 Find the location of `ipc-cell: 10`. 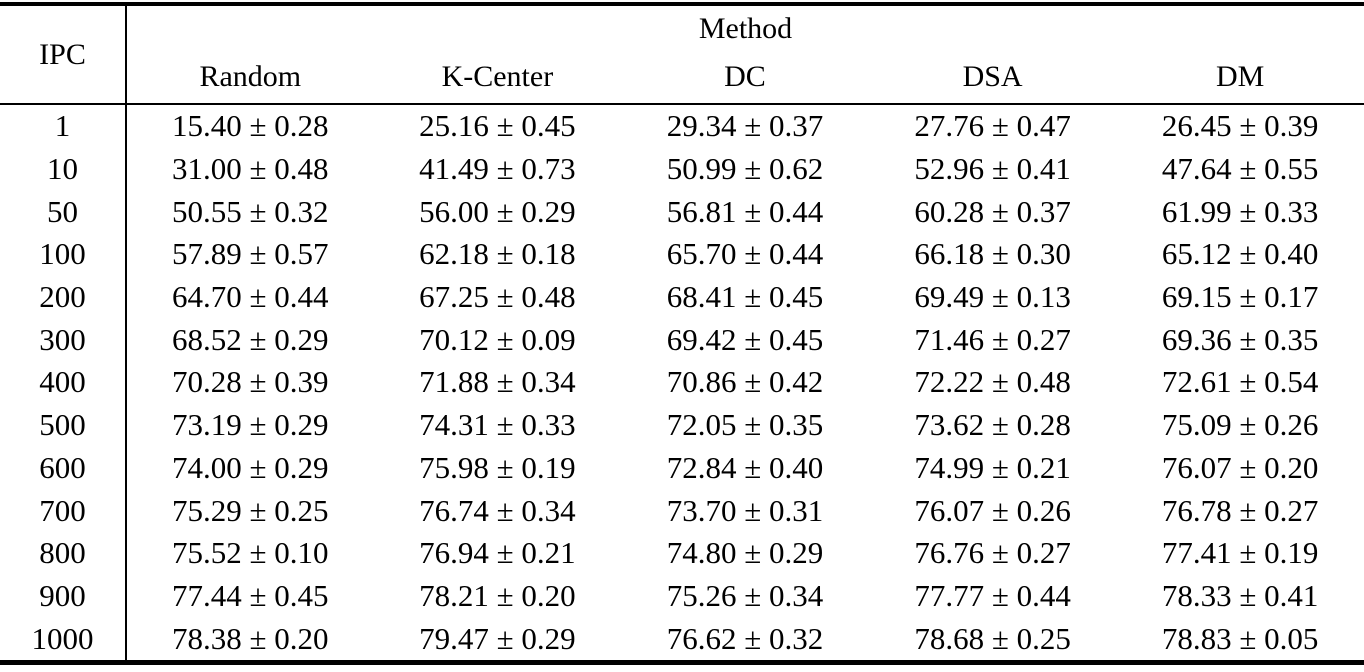

ipc-cell: 10 is located at coordinates (63, 169).